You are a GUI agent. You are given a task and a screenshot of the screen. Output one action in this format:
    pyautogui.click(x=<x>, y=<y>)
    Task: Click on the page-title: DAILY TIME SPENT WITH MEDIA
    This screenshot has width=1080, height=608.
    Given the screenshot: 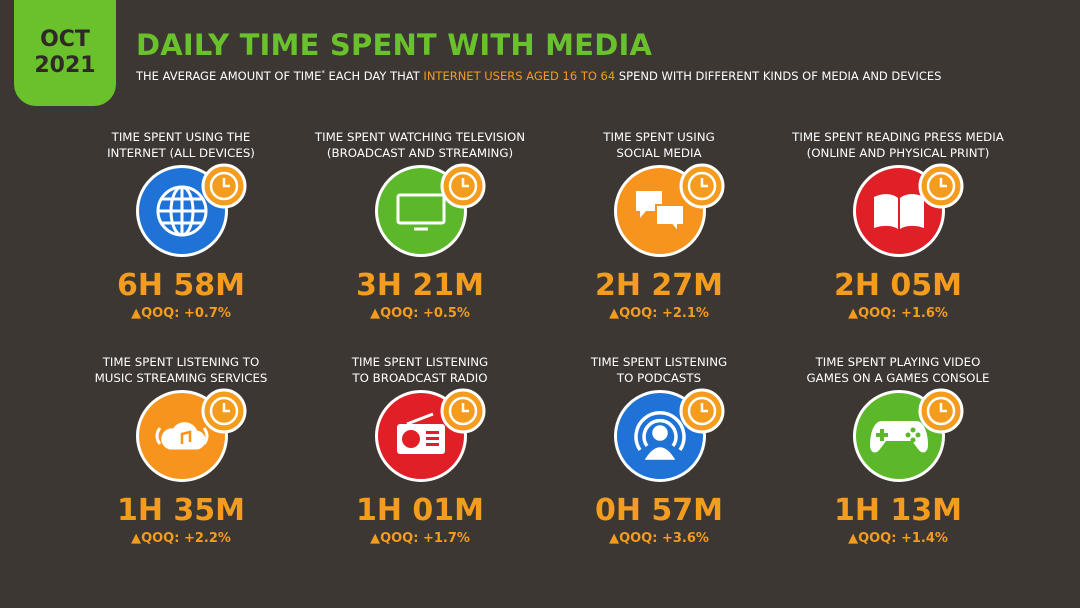 What is the action you would take?
    pyautogui.click(x=394, y=45)
    